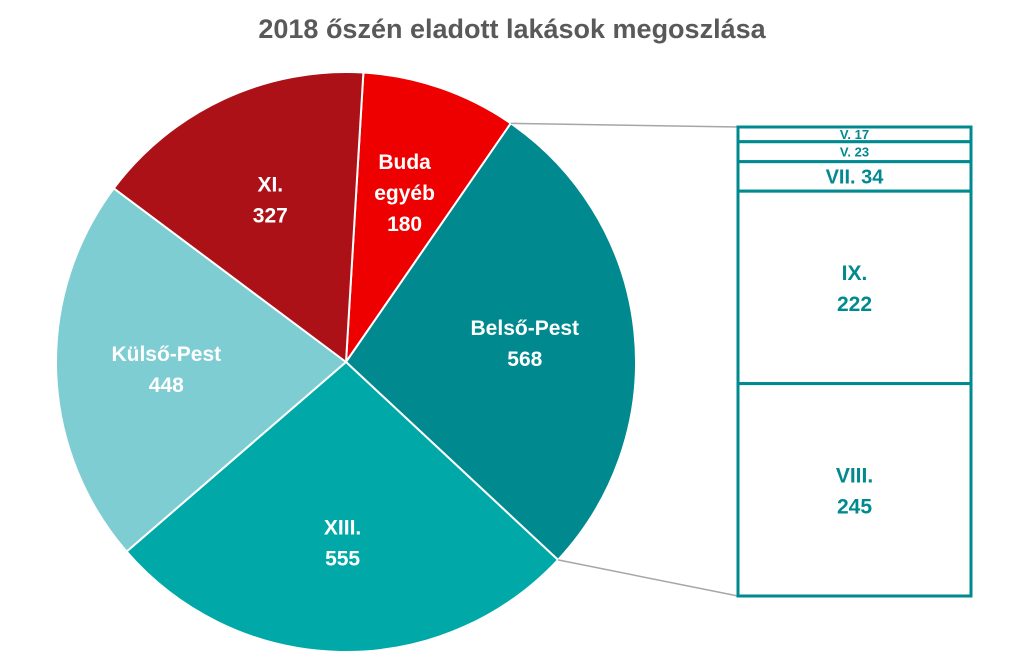 Image resolution: width=1024 pixels, height=670 pixels. I want to click on bar-label-text: VIII., so click(854, 475).